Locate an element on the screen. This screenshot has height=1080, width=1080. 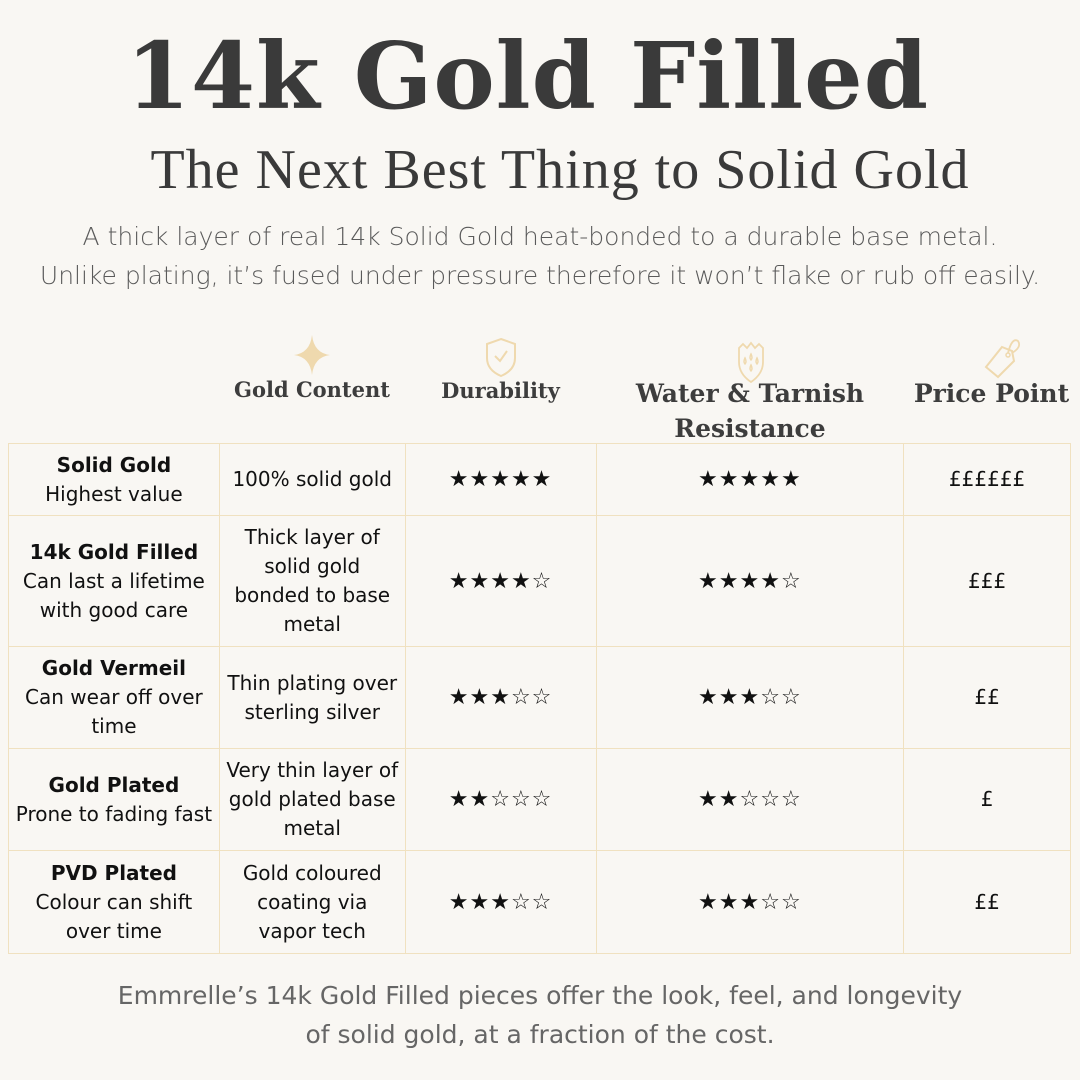
gold-content-cell: 100% solid gold is located at coordinates (312, 479).